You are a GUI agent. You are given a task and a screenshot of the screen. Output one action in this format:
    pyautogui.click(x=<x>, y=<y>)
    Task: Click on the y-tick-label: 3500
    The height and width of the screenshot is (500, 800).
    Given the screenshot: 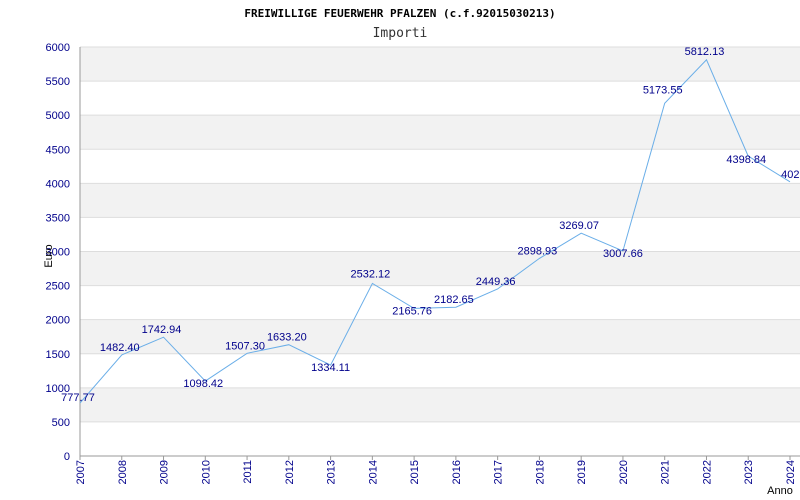 What is the action you would take?
    pyautogui.click(x=58, y=218)
    